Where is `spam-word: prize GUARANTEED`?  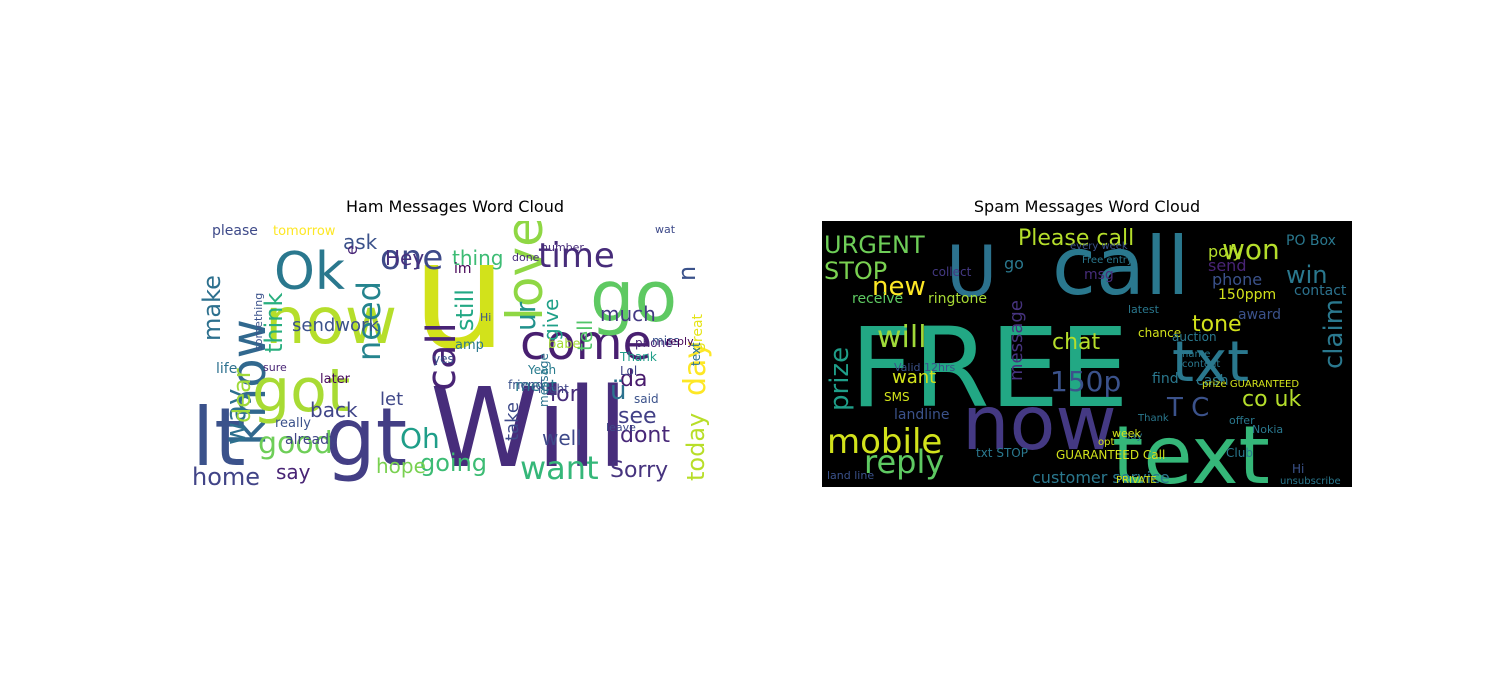
spam-word: prize GUARANTEED is located at coordinates (1250, 384).